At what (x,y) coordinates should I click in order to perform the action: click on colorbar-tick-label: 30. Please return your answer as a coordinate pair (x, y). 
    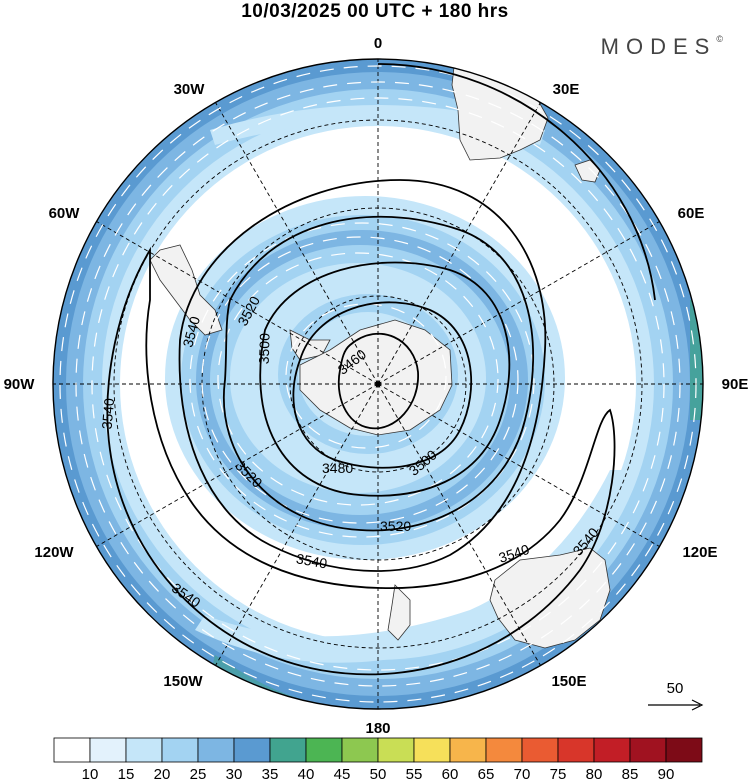
    Looking at the image, I should click on (234, 774).